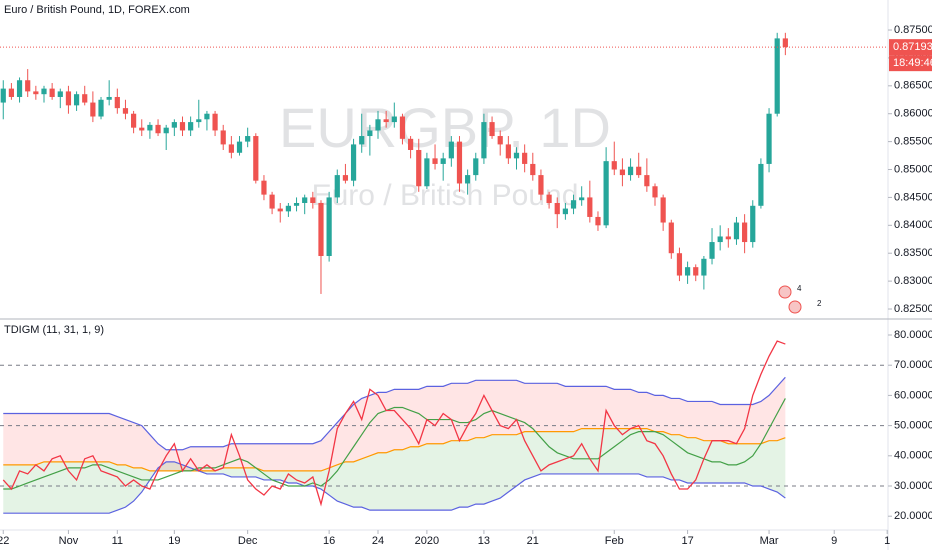 This screenshot has height=550, width=932. I want to click on y-tick-label: 0.85000, so click(913, 169).